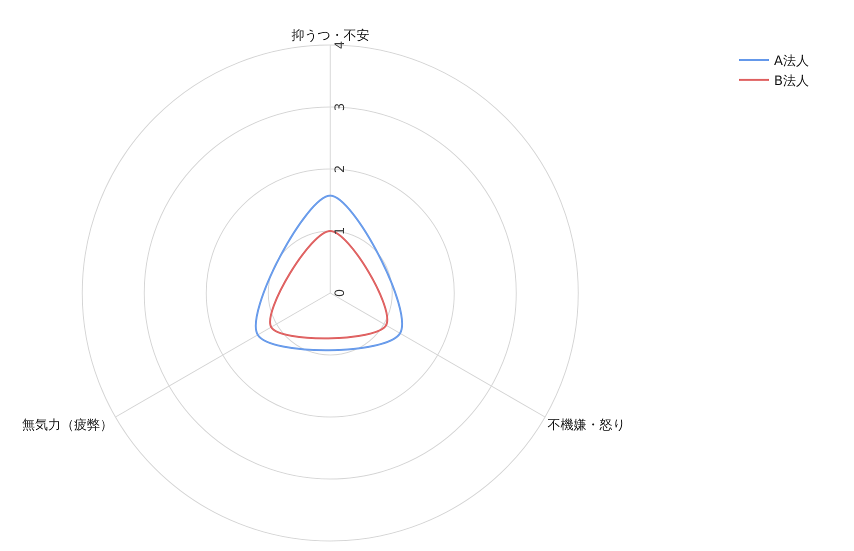  I want to click on y-tick-label: 2, so click(340, 169).